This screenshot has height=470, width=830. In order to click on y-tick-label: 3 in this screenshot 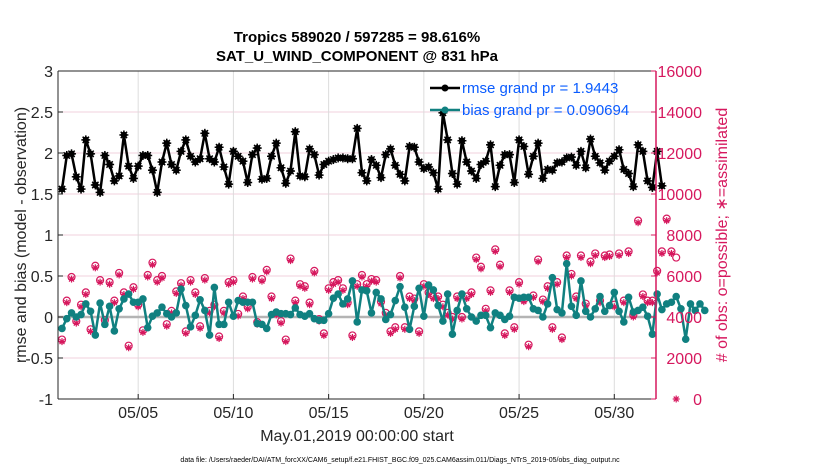, I will do `click(48, 72)`.